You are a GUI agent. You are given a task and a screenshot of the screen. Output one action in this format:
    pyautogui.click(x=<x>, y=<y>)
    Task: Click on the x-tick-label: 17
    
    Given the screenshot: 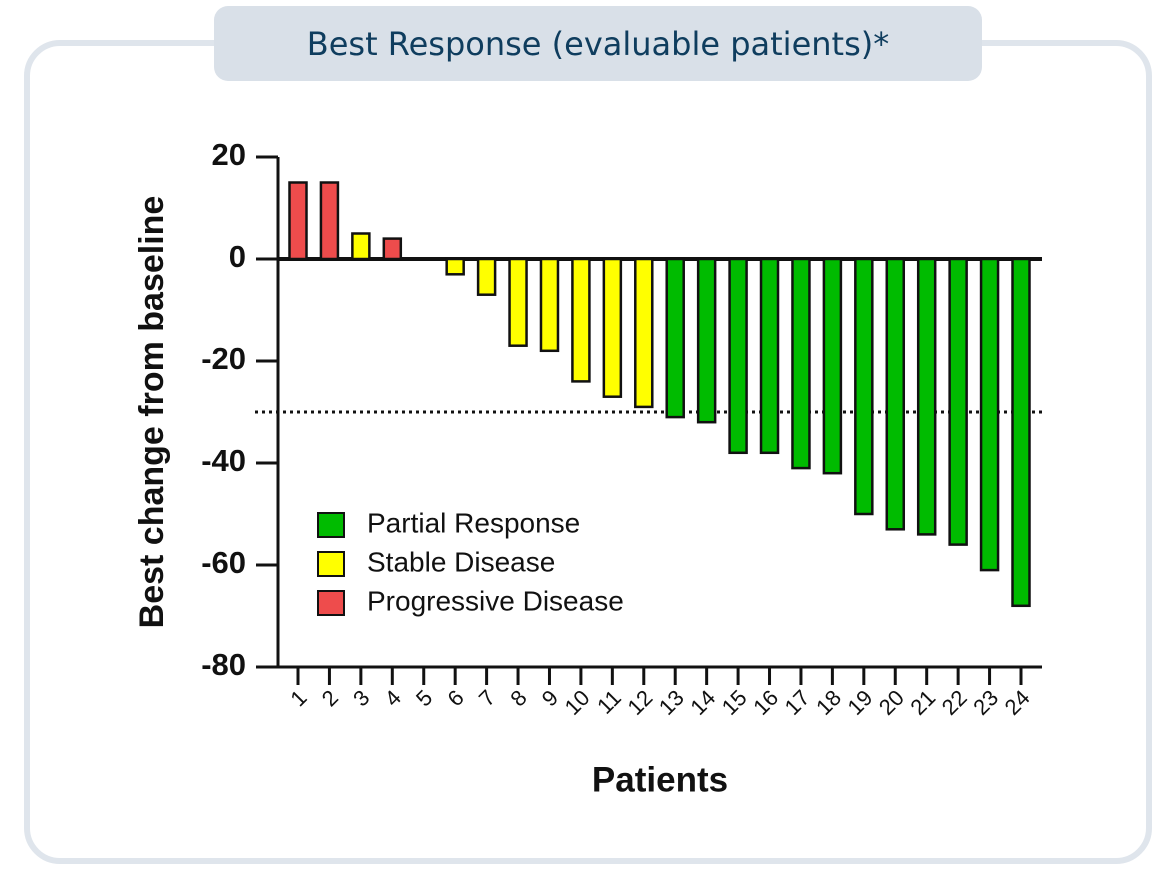 What is the action you would take?
    pyautogui.click(x=797, y=702)
    